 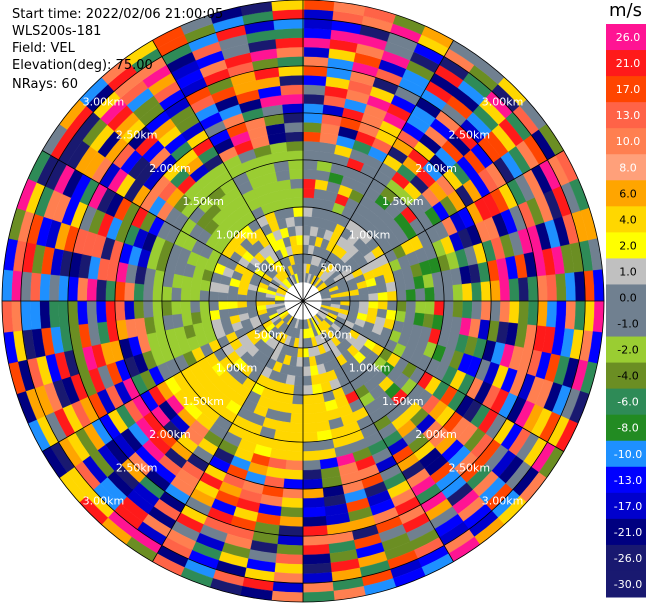 What do you see at coordinates (625, 10) in the screenshot?
I see `colorbar-units: m/s` at bounding box center [625, 10].